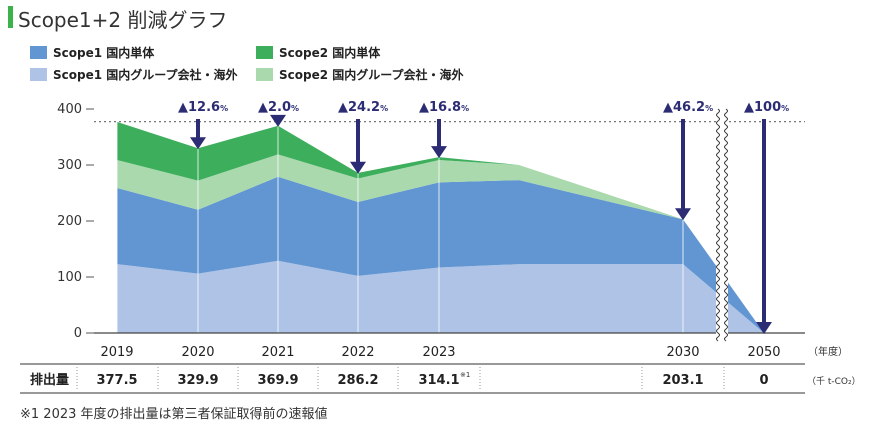 The height and width of the screenshot is (429, 880). I want to click on area-series-scope1_group, so click(440, 296).